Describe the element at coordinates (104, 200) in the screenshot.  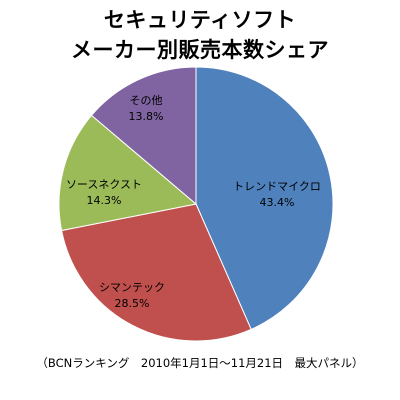
I see `slice-value-label-3: 14.3%` at that location.